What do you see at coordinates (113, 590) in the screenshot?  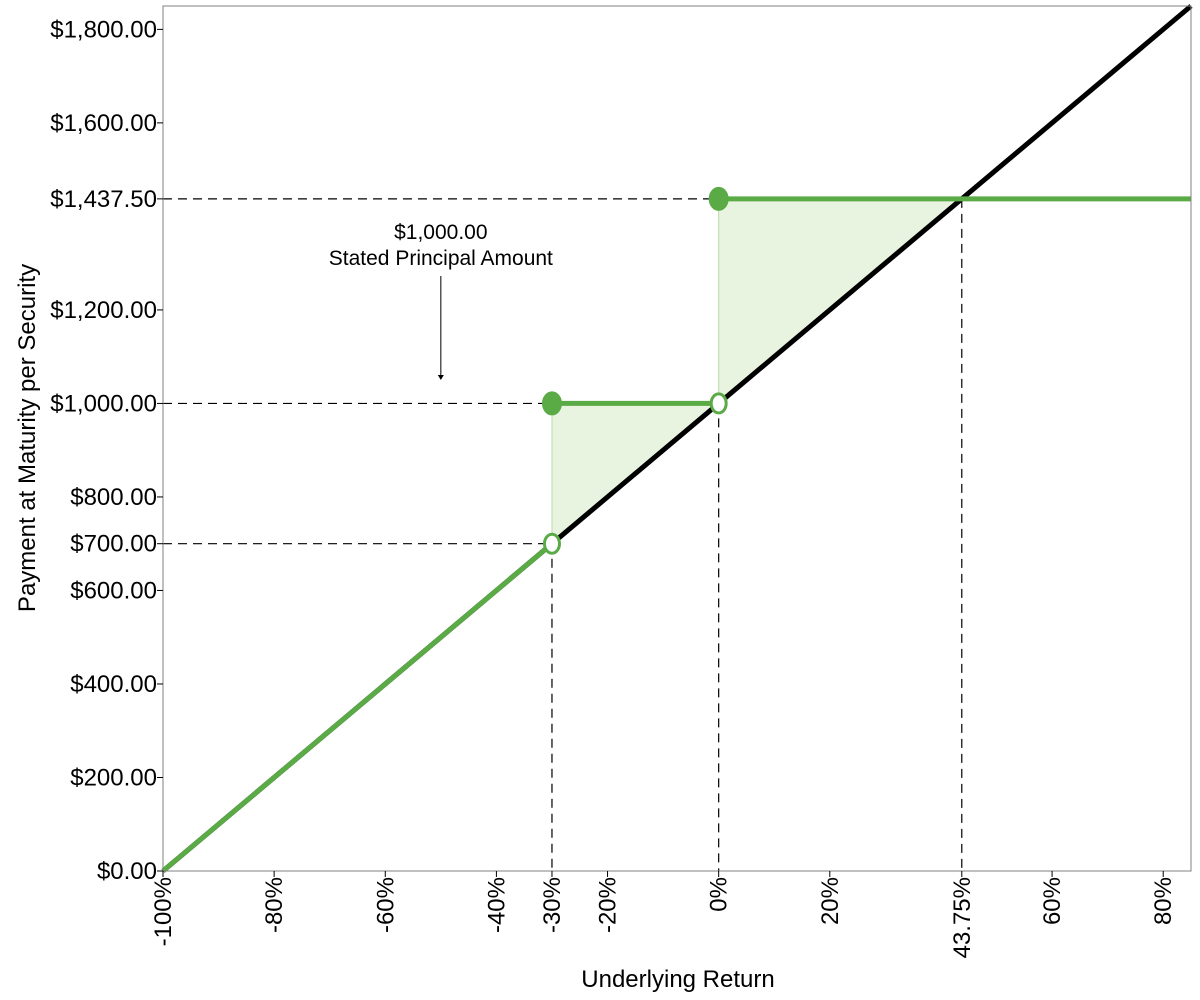 I see `y-tick-label: $600.00` at bounding box center [113, 590].